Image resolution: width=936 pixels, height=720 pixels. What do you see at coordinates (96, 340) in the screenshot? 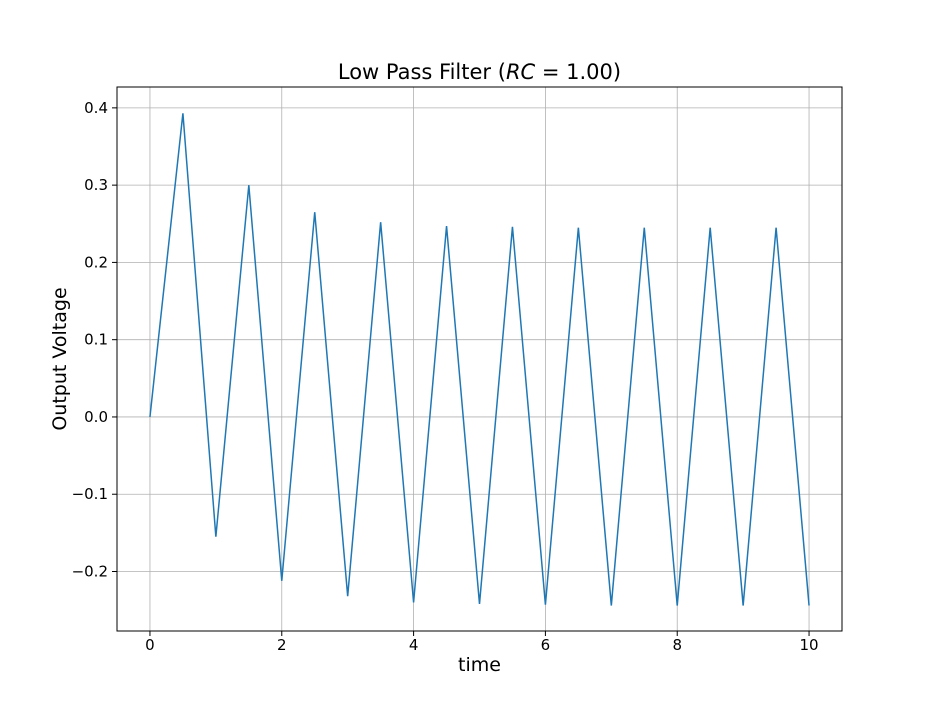
I see `y-tick-label: 0.1` at bounding box center [96, 340].